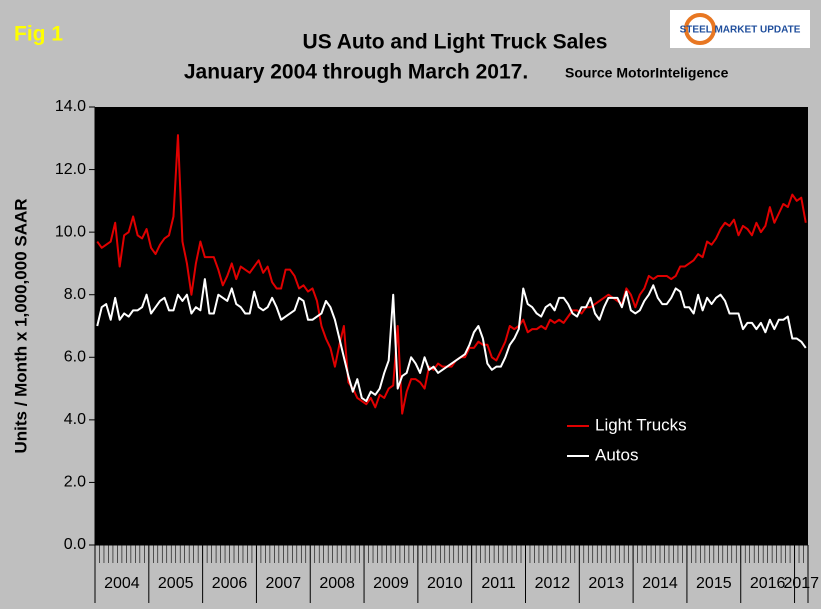 This screenshot has width=821, height=609. Describe the element at coordinates (641, 424) in the screenshot. I see `legend-label: Light Trucks` at that location.